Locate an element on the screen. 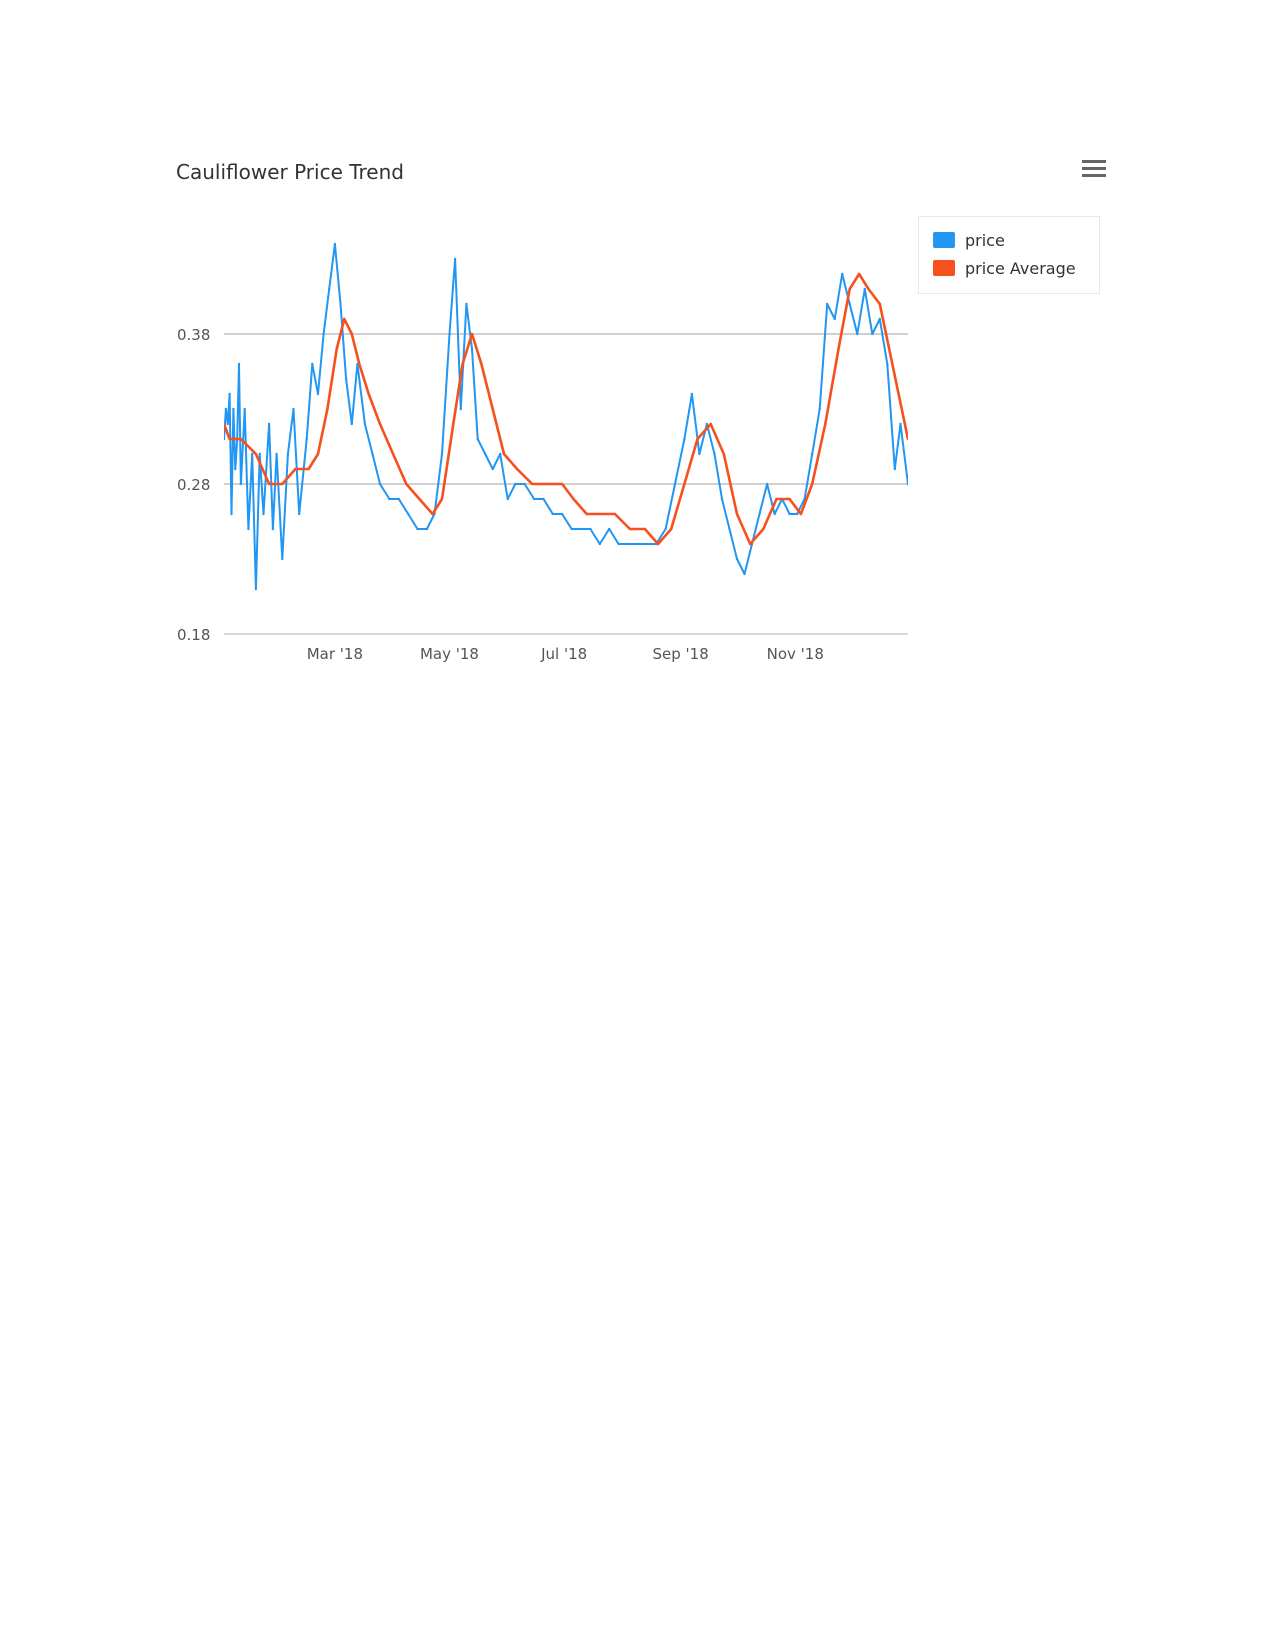 The width and height of the screenshot is (1275, 1650). y-tick-label: 0.18 is located at coordinates (193, 635).